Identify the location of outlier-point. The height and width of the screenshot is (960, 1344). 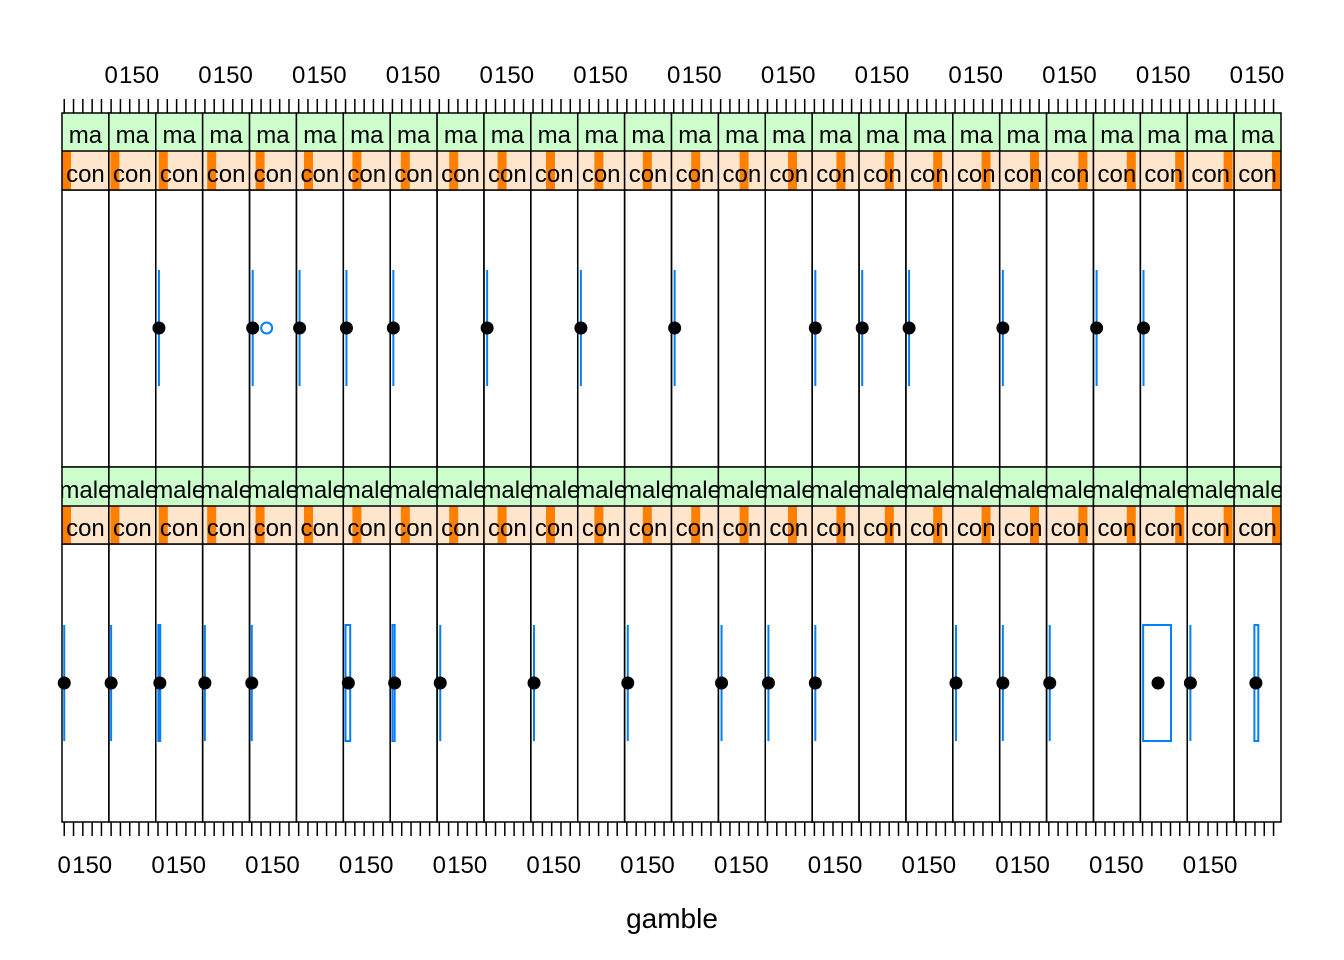
(267, 328).